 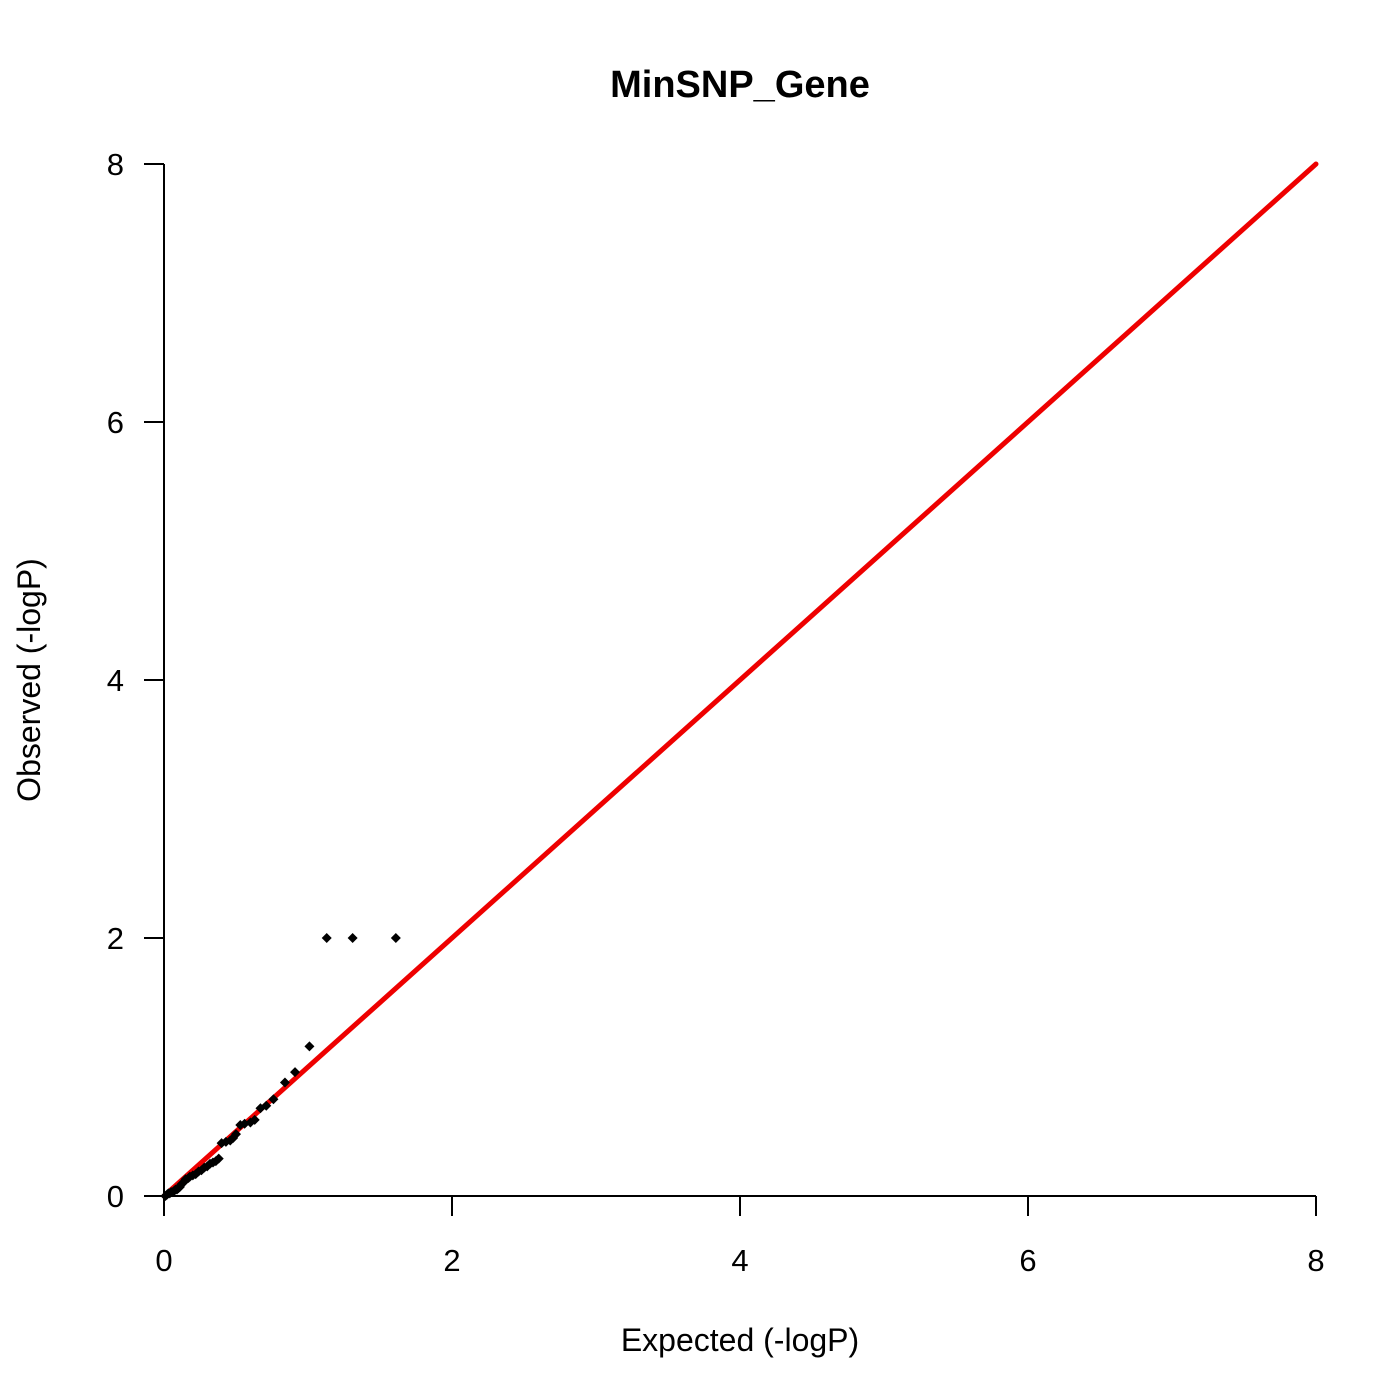 I want to click on chart-title: MinSNP_Gene, so click(x=740, y=85).